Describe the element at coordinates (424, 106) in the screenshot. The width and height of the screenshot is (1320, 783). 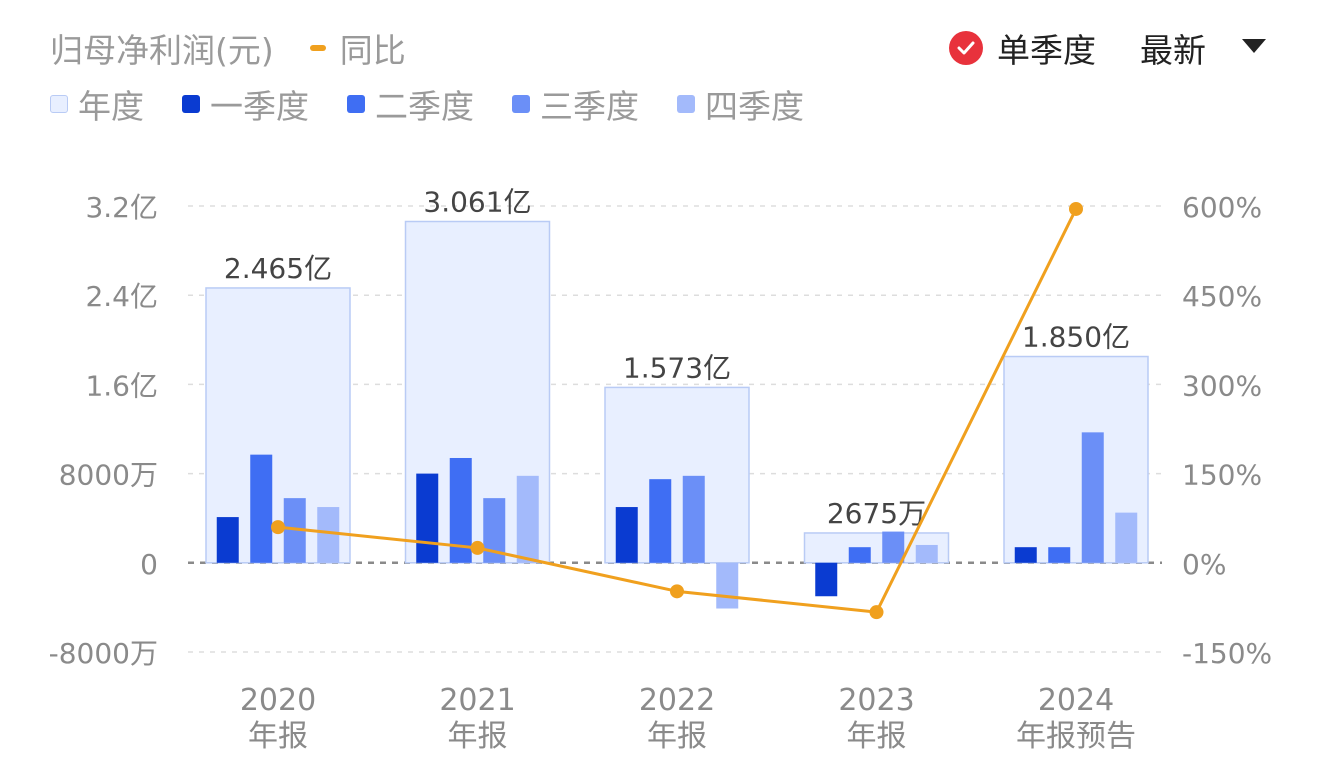
I see `legend-label-q2: 二季度` at that location.